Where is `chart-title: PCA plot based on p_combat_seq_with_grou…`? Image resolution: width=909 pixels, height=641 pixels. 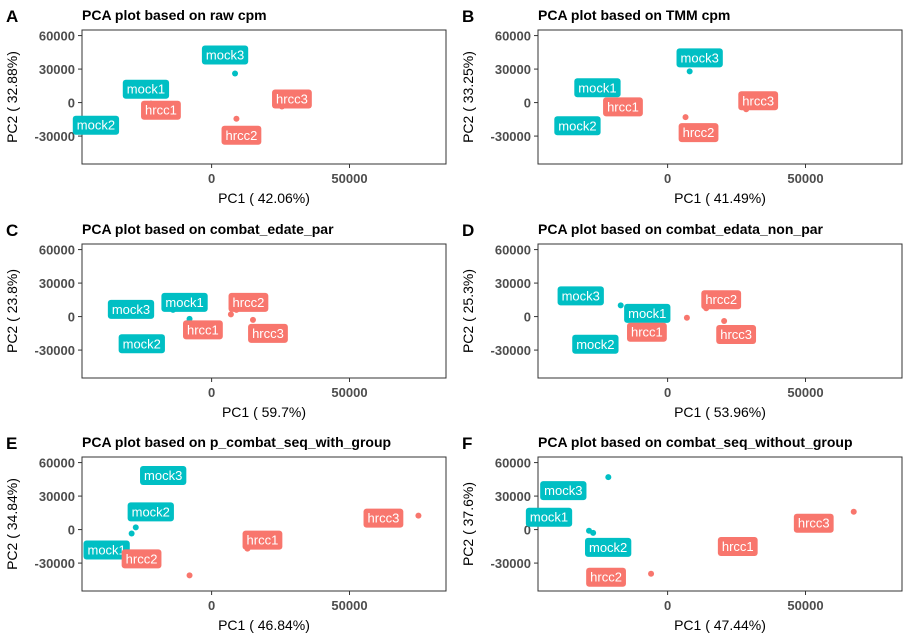
chart-title: PCA plot based on p_combat_seq_with_grou… is located at coordinates (236, 442).